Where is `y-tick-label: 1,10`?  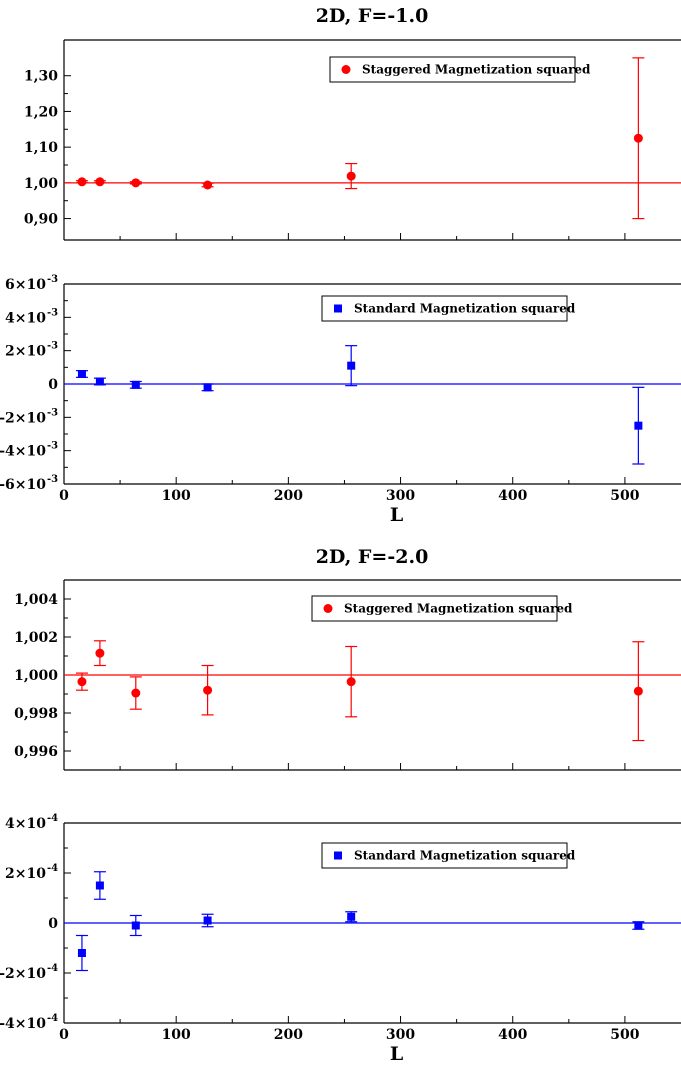
y-tick-label: 1,10 is located at coordinates (41, 148).